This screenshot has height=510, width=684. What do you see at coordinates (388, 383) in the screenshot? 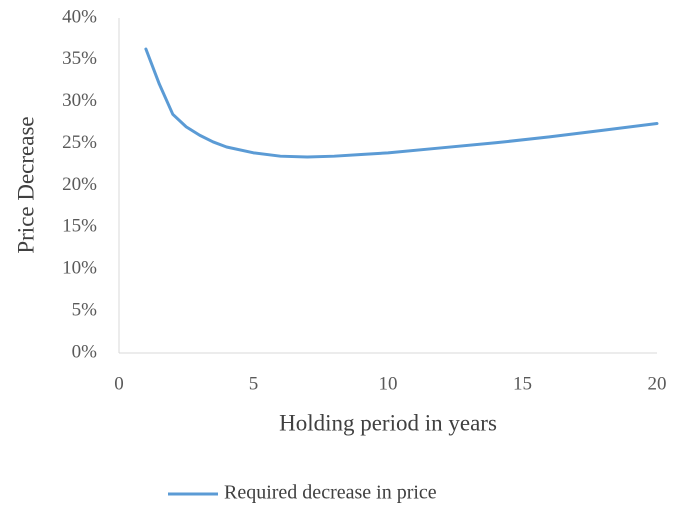
I see `x-tick-label: 10` at bounding box center [388, 383].